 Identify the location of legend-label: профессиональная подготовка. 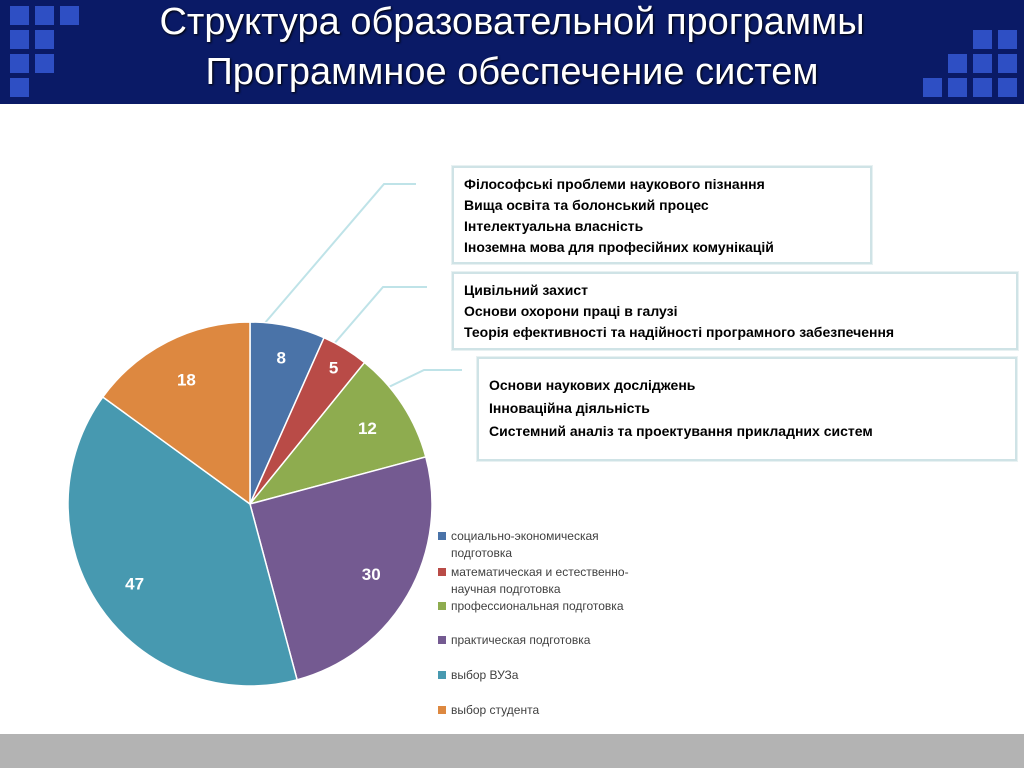
(537, 606).